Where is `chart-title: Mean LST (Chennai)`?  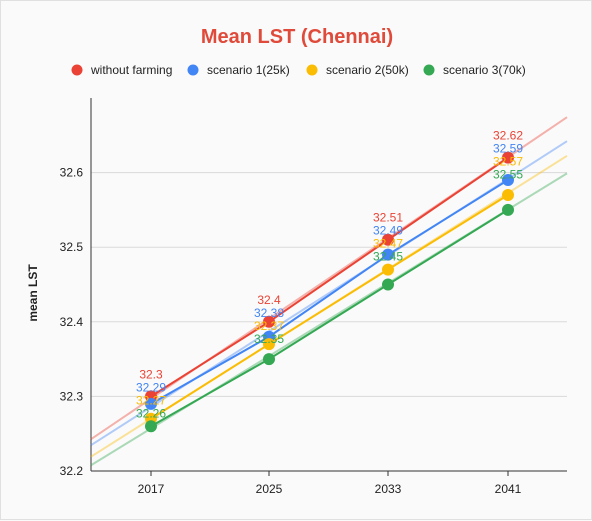
chart-title: Mean LST (Chennai) is located at coordinates (297, 37).